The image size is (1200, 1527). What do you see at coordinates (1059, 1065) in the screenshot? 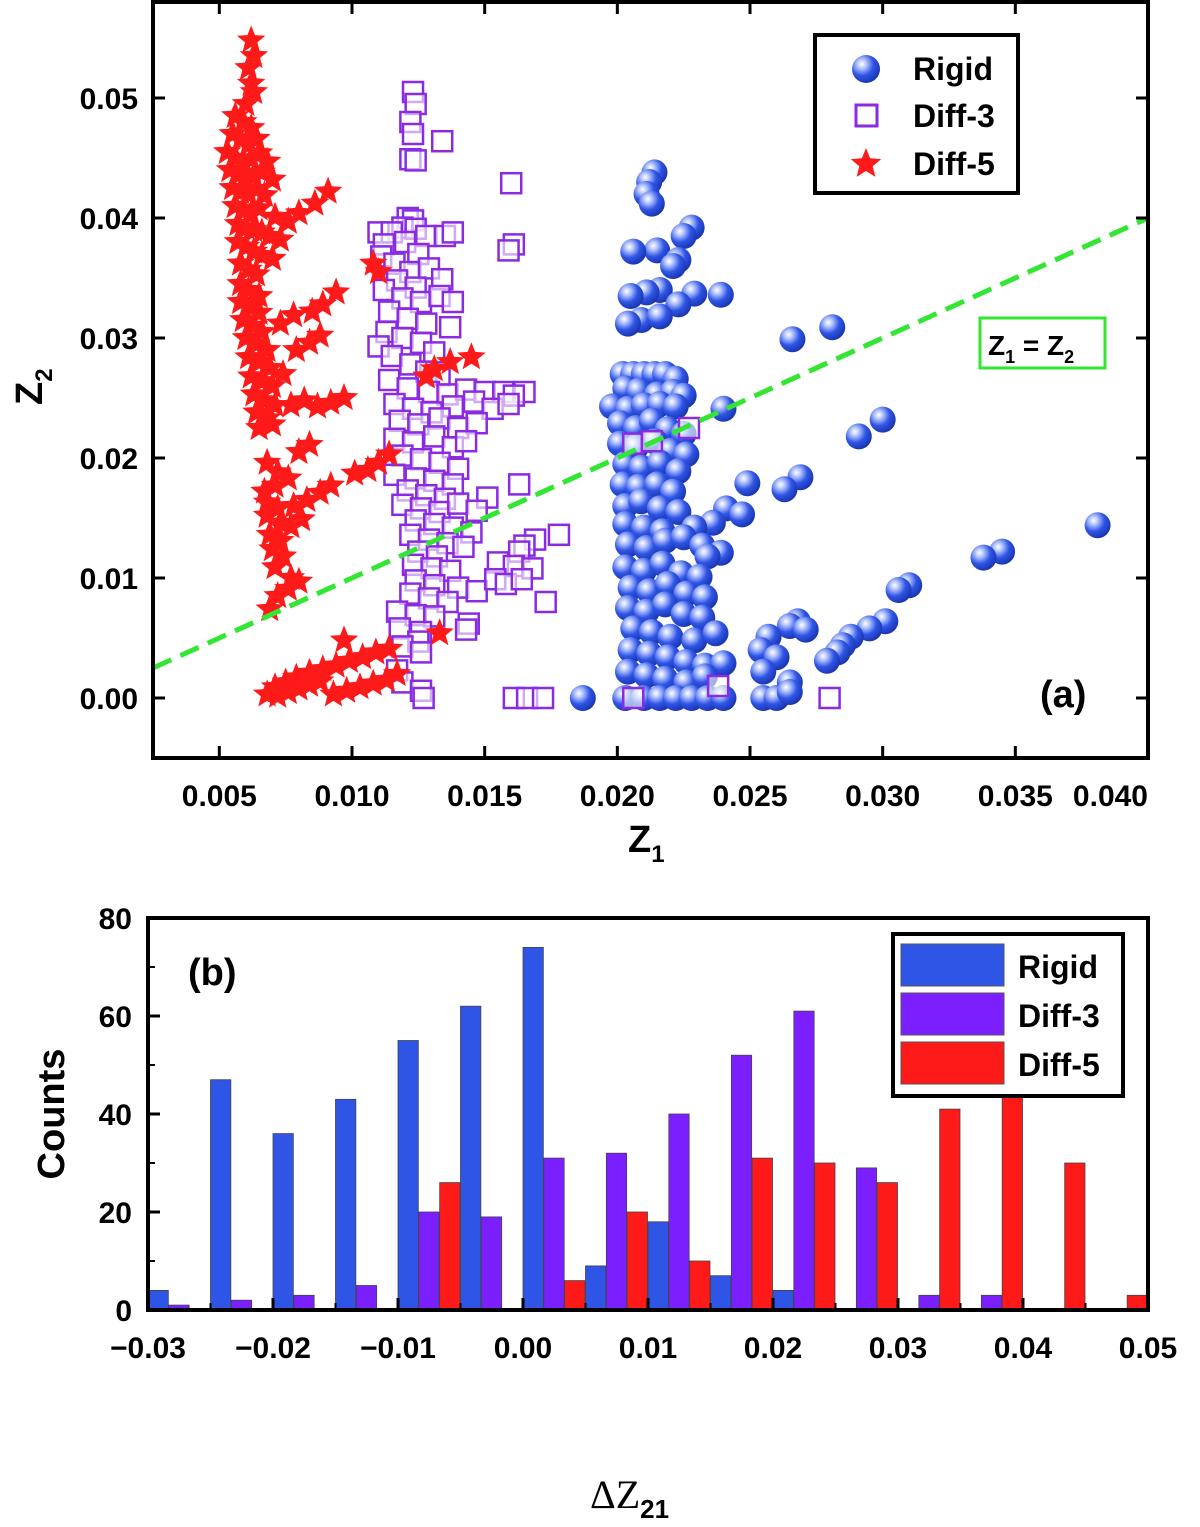
I see `legend-swatch-label-diff-5: Diff-5` at bounding box center [1059, 1065].